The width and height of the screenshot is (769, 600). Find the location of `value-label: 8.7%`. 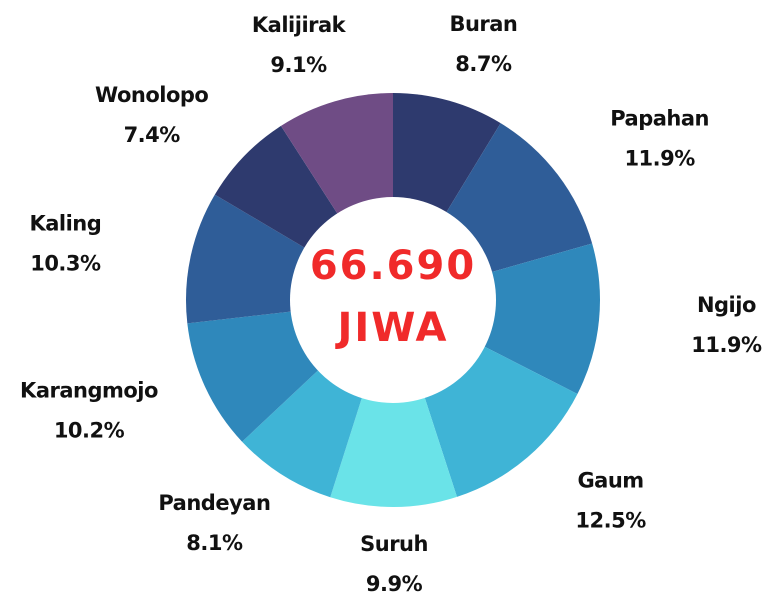

value-label: 8.7% is located at coordinates (483, 64).